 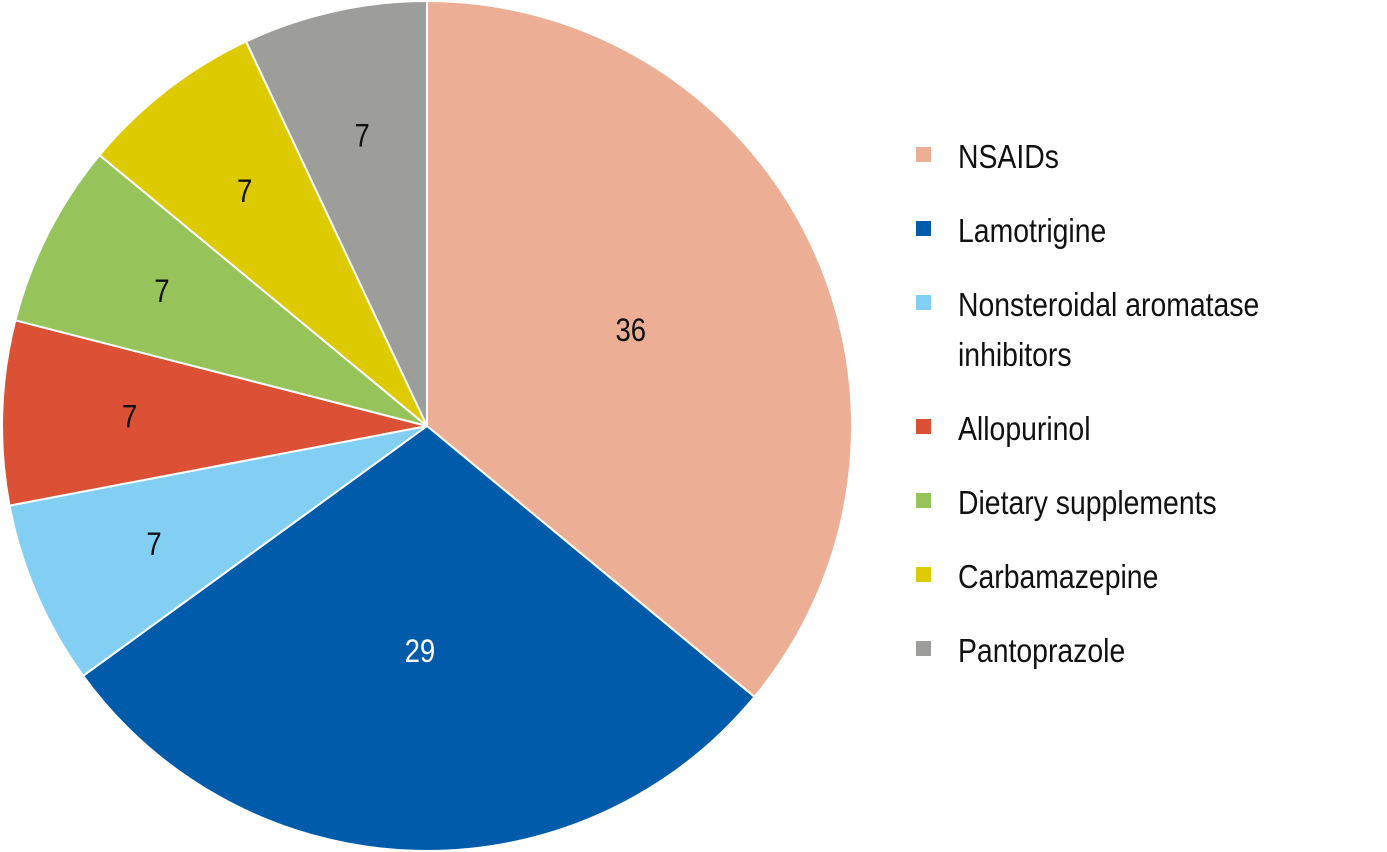 I want to click on data-label-1: 29, so click(x=420, y=651).